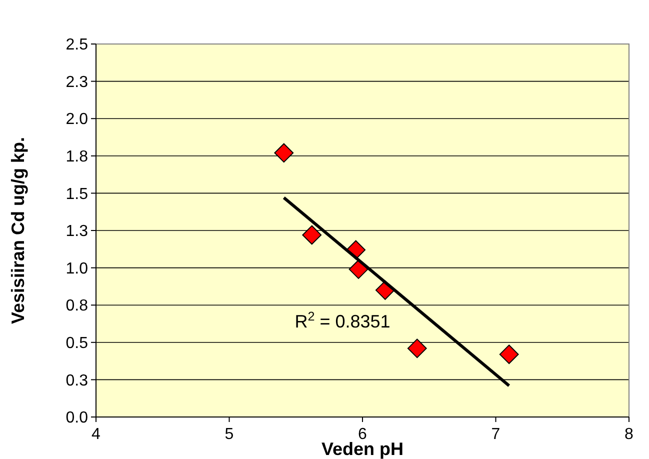 The image size is (649, 459). What do you see at coordinates (77, 231) in the screenshot?
I see `y-tick-label: 1.3` at bounding box center [77, 231].